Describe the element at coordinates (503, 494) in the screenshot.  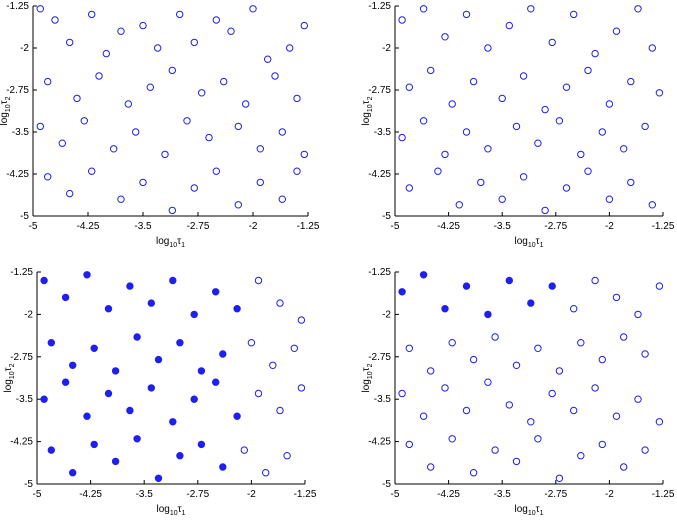
I see `x-tick-label: -3.5` at that location.